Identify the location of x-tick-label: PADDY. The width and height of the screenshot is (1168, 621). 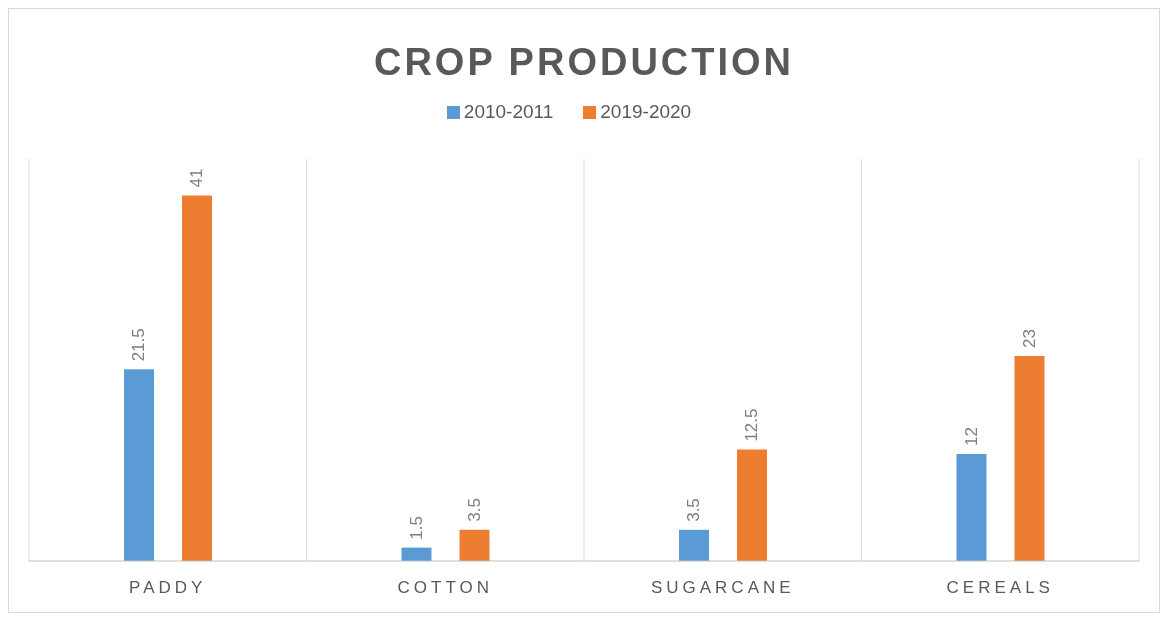
(168, 588).